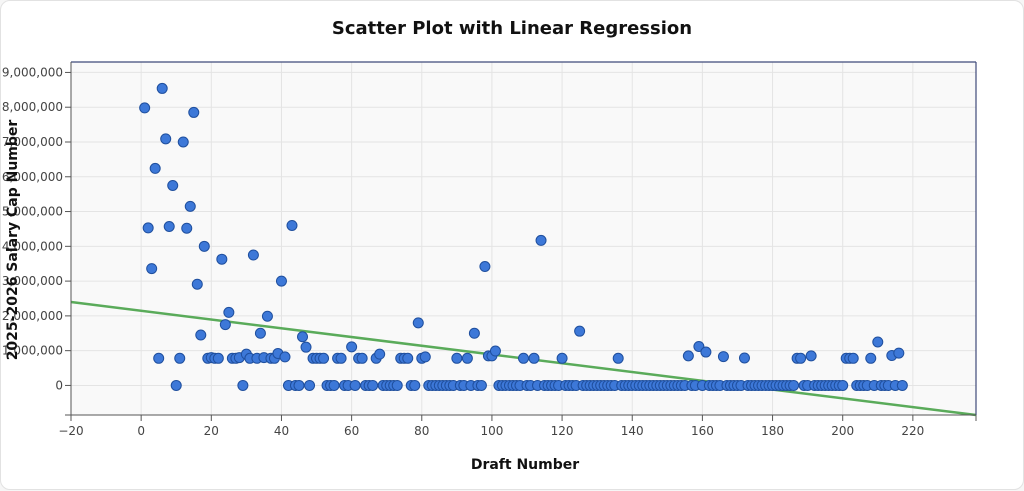 The width and height of the screenshot is (1024, 491). I want to click on x-tick-label: 180, so click(772, 431).